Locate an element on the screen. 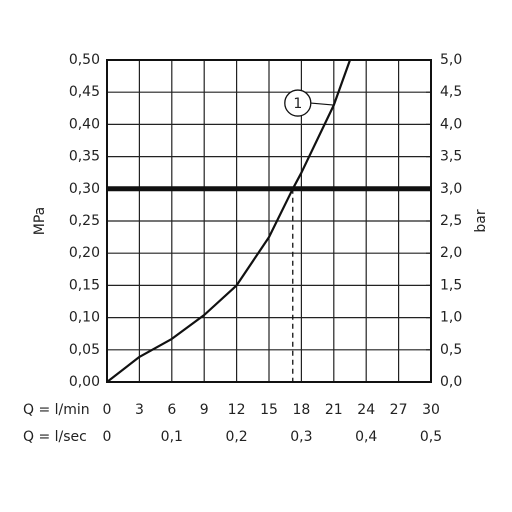 The image size is (512, 512). x-tick-label: 12 is located at coordinates (237, 410).